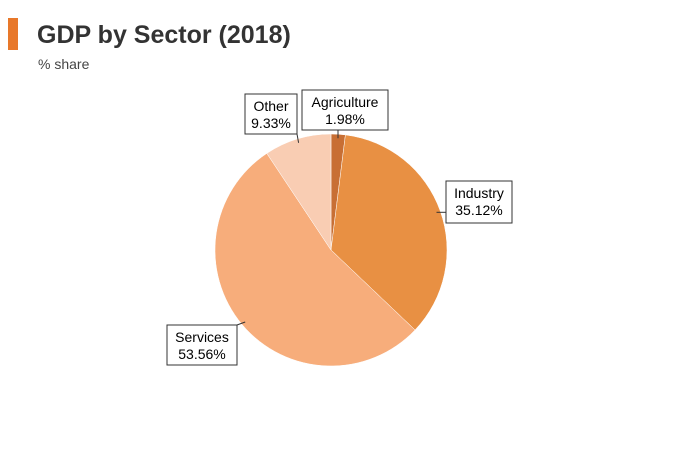 The width and height of the screenshot is (700, 450). Describe the element at coordinates (202, 337) in the screenshot. I see `slice-name-label-services: Services` at that location.